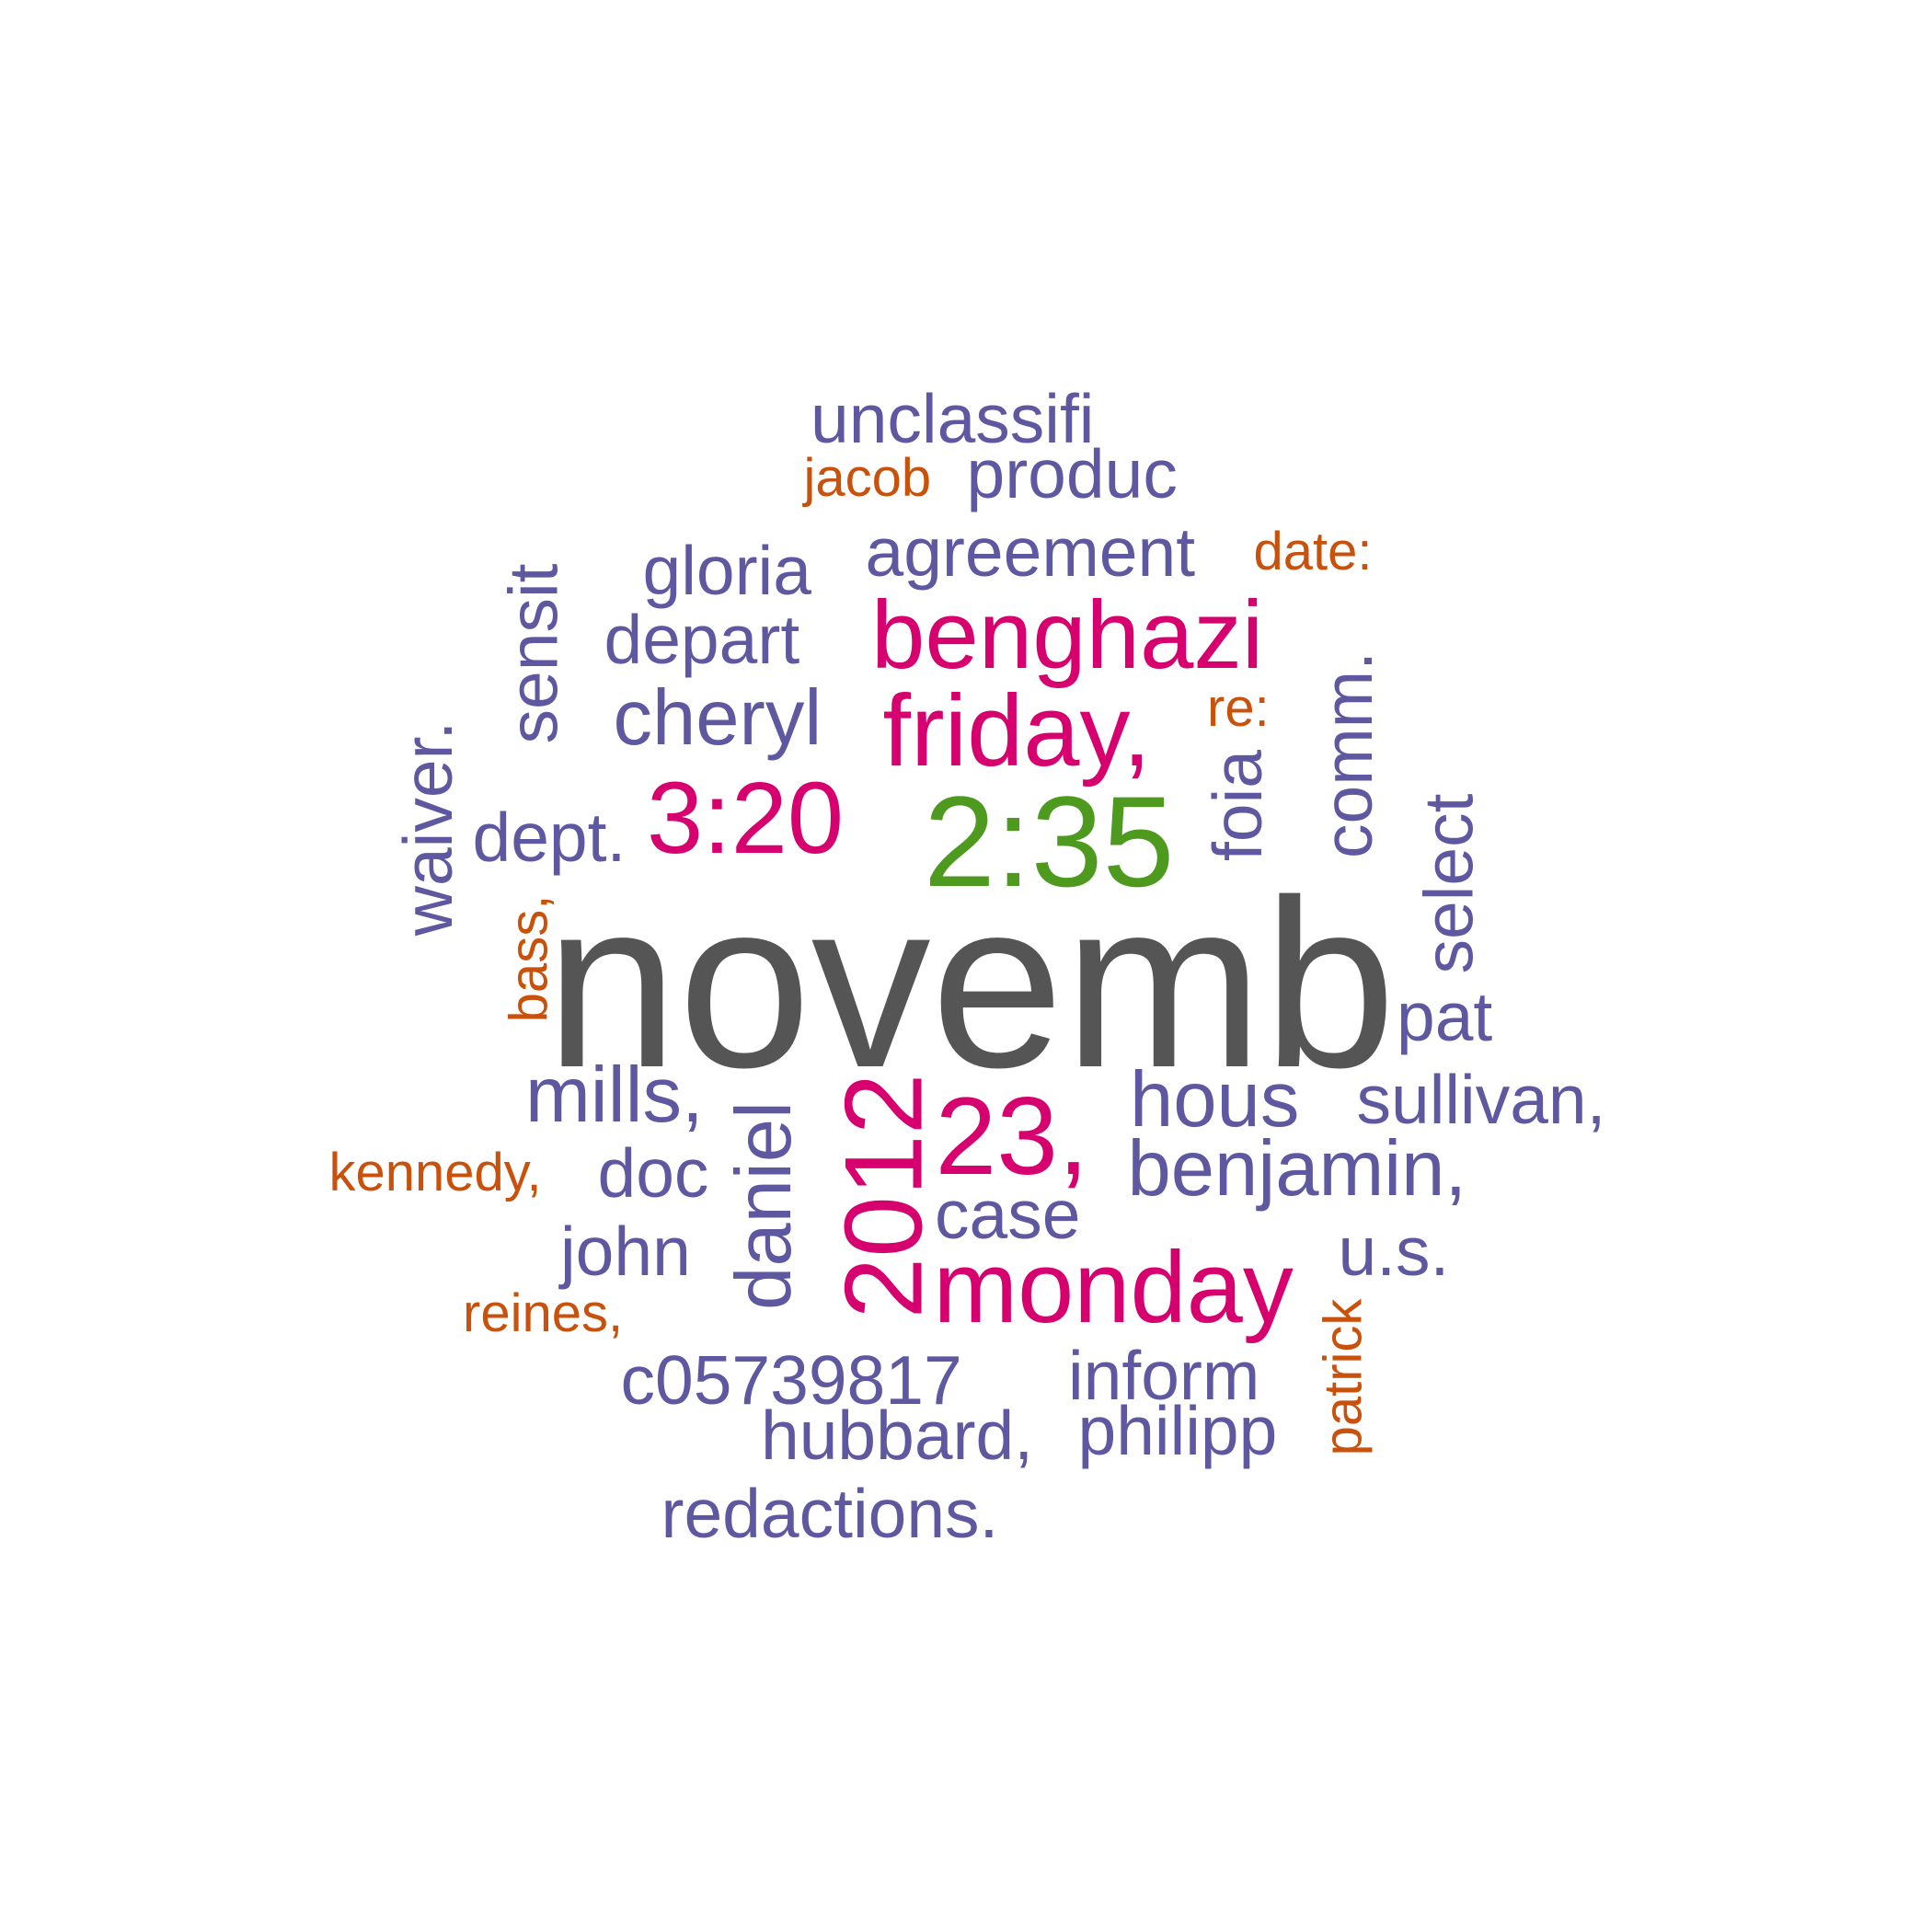  I want to click on cloud-word: philipp, so click(1177, 1430).